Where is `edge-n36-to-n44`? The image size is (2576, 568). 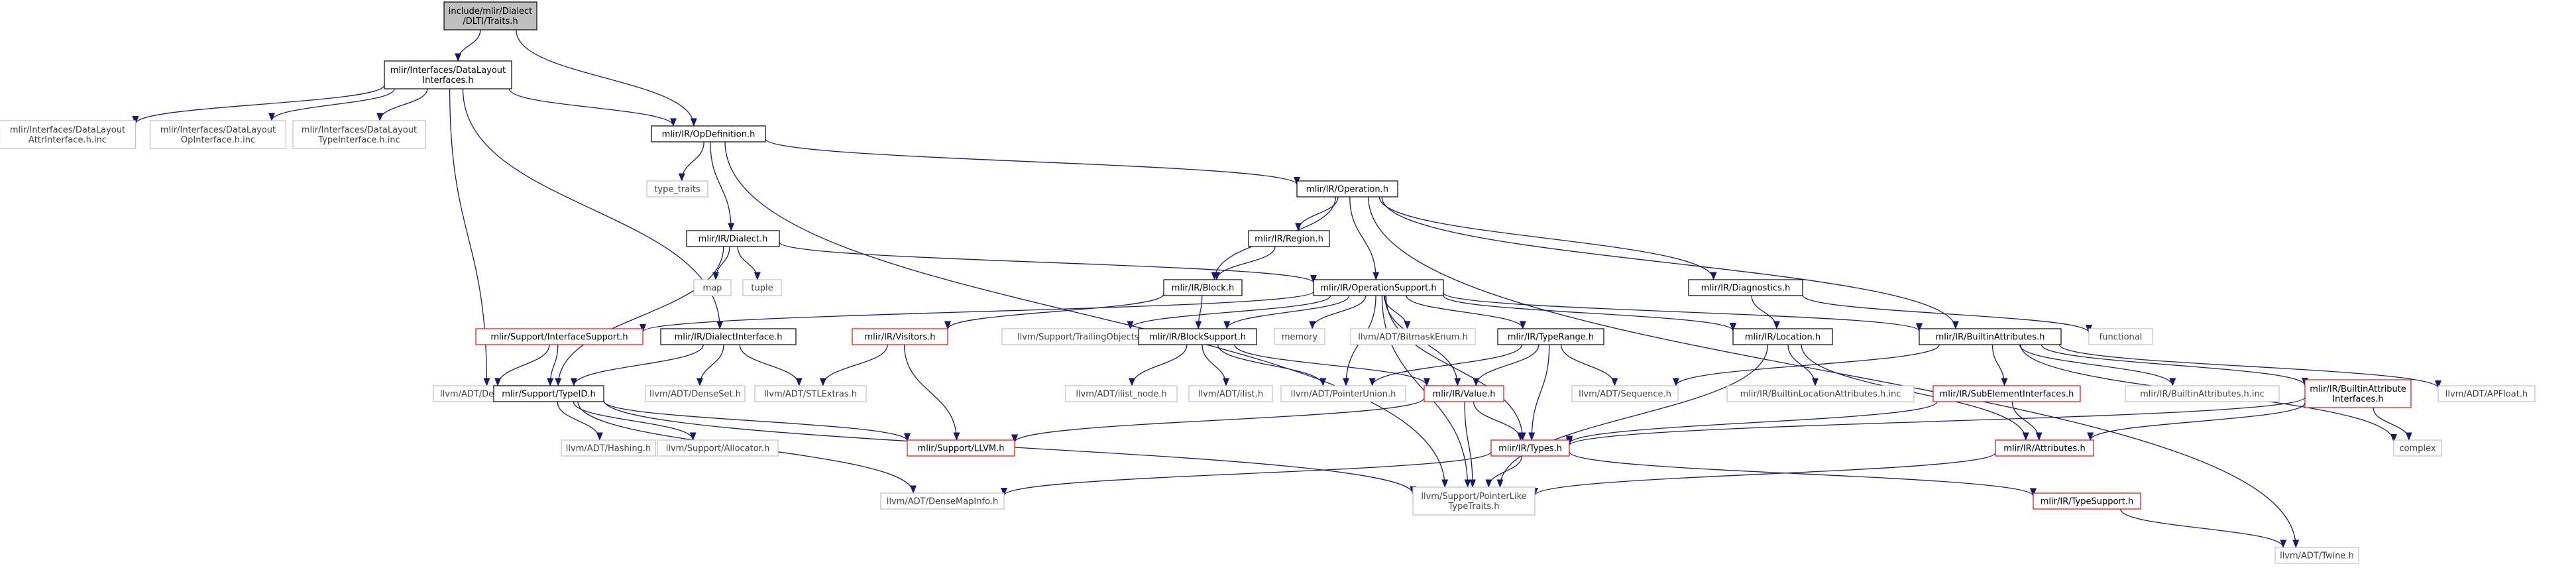 edge-n36-to-n44 is located at coordinates (2025, 421).